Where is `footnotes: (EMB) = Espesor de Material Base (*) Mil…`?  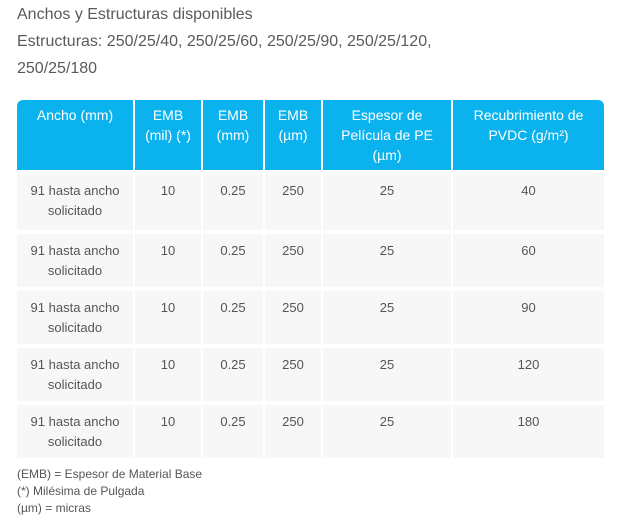 footnotes: (EMB) = Espesor de Material Base (*) Mil… is located at coordinates (109, 491).